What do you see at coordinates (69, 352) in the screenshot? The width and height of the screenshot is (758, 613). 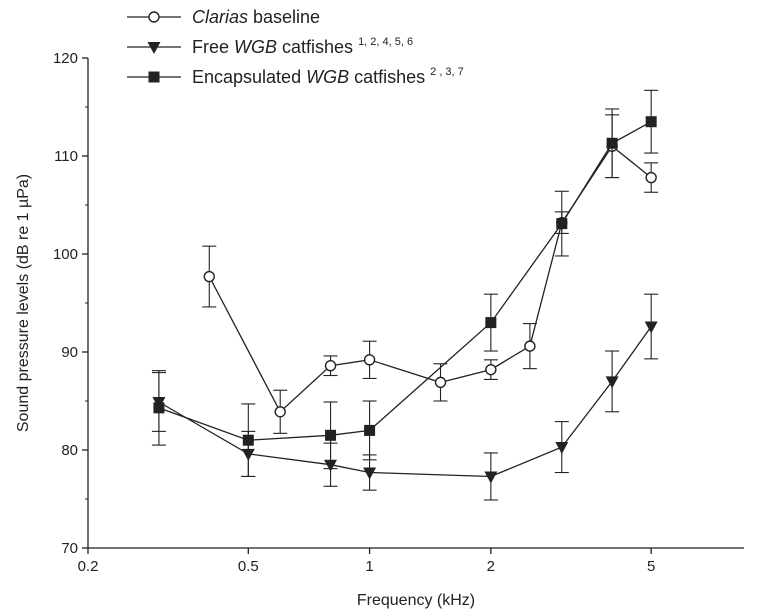 I see `y-tick-label: 90` at bounding box center [69, 352].